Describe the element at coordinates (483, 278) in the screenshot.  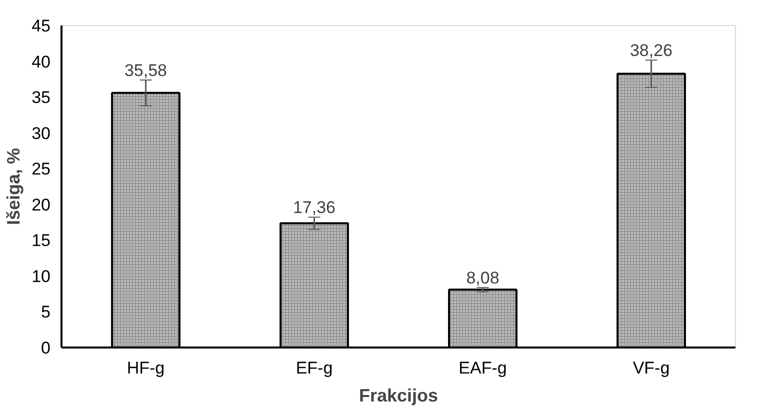
I see `data-label: 8,08` at that location.